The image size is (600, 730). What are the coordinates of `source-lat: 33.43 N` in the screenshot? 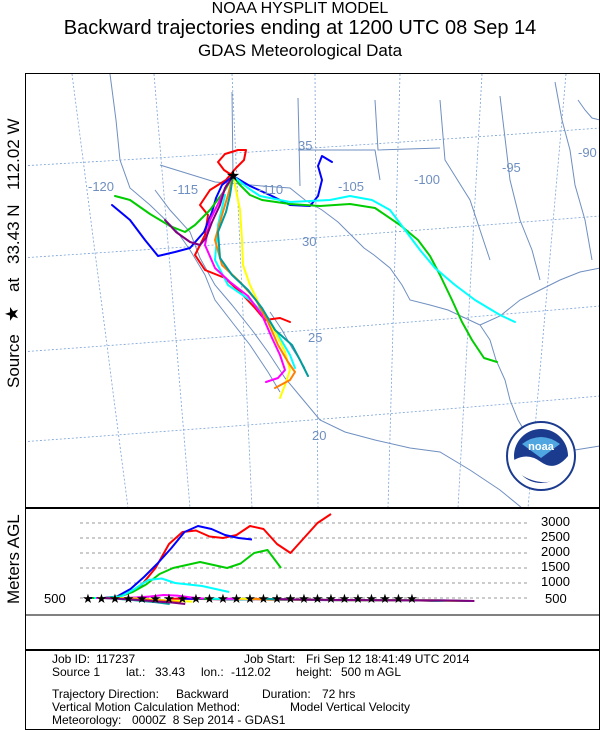 It's located at (13, 234).